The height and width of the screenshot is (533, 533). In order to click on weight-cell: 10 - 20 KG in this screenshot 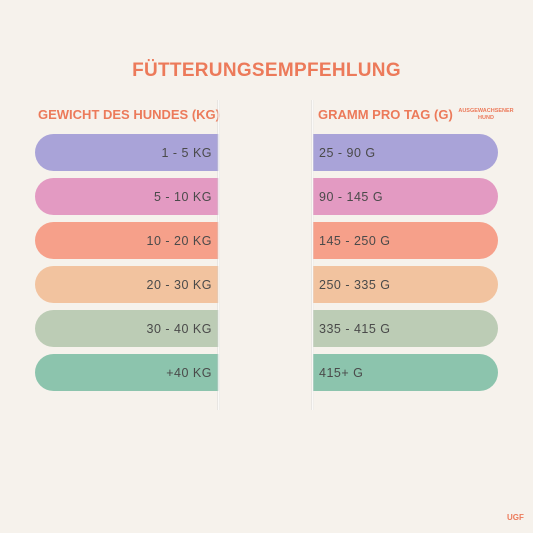, I will do `click(127, 240)`.